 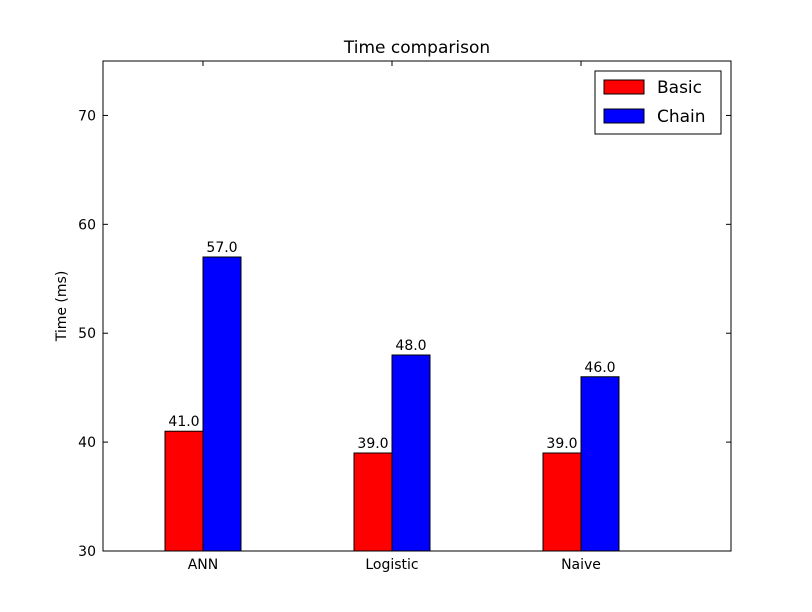 What do you see at coordinates (87, 225) in the screenshot?
I see `y-tick-label: 60` at bounding box center [87, 225].